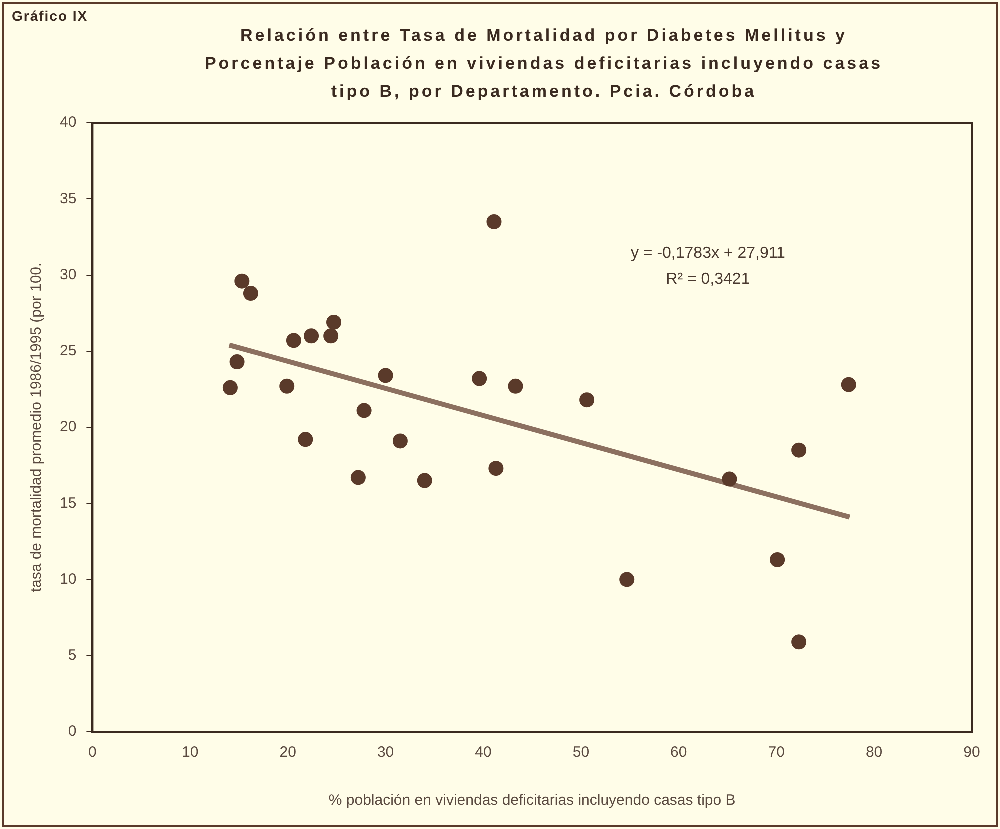 The width and height of the screenshot is (1000, 829). What do you see at coordinates (50, 16) in the screenshot?
I see `text: Gráfico IX` at bounding box center [50, 16].